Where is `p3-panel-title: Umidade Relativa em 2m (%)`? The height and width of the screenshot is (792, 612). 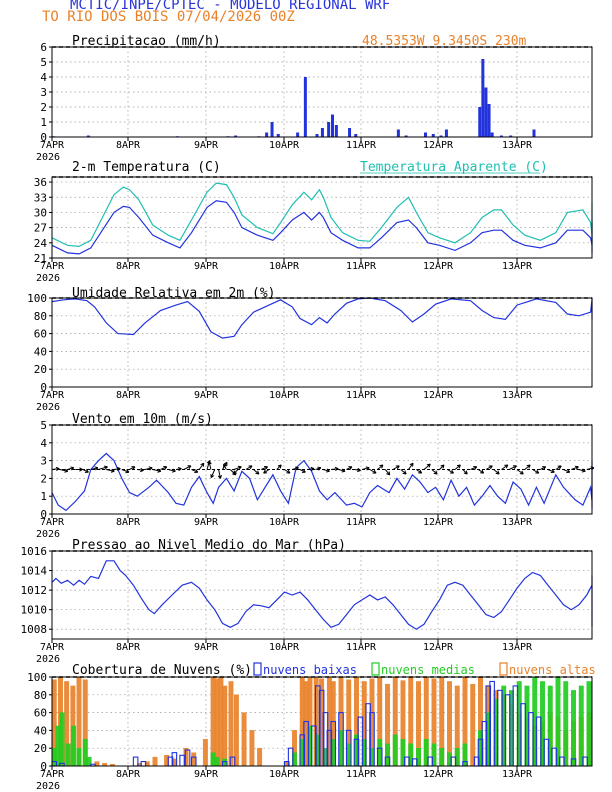 p3-panel-title: Umidade Relativa em 2m (%) is located at coordinates (174, 293).